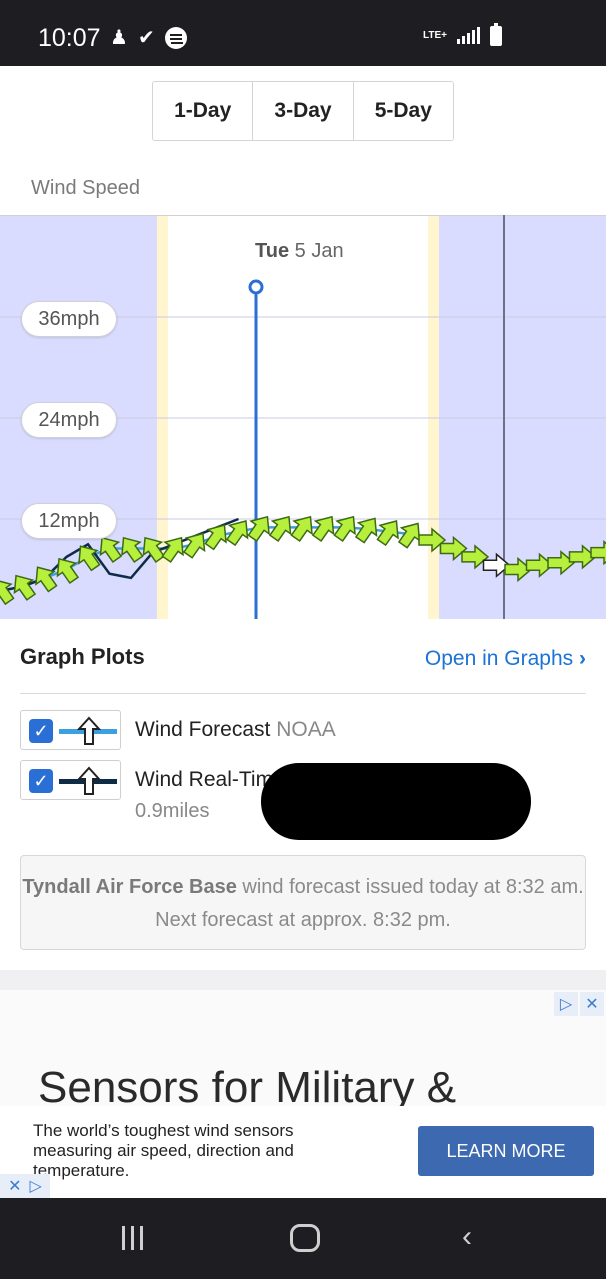 This screenshot has width=606, height=1279. I want to click on network-type: LTE+, so click(435, 35).